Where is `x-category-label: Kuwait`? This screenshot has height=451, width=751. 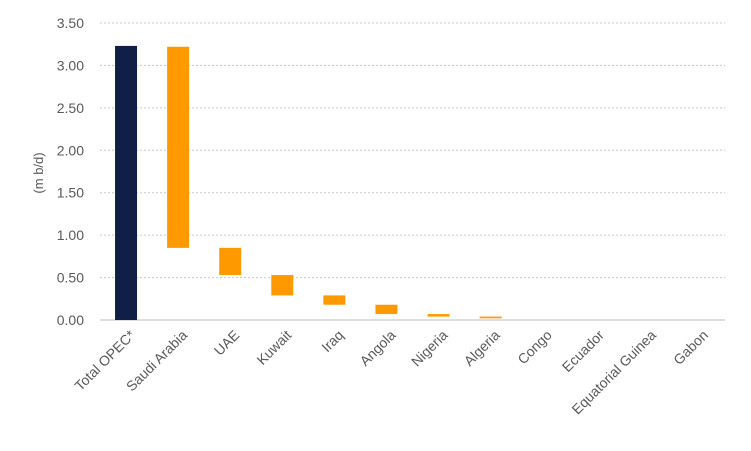 x-category-label: Kuwait is located at coordinates (273, 347).